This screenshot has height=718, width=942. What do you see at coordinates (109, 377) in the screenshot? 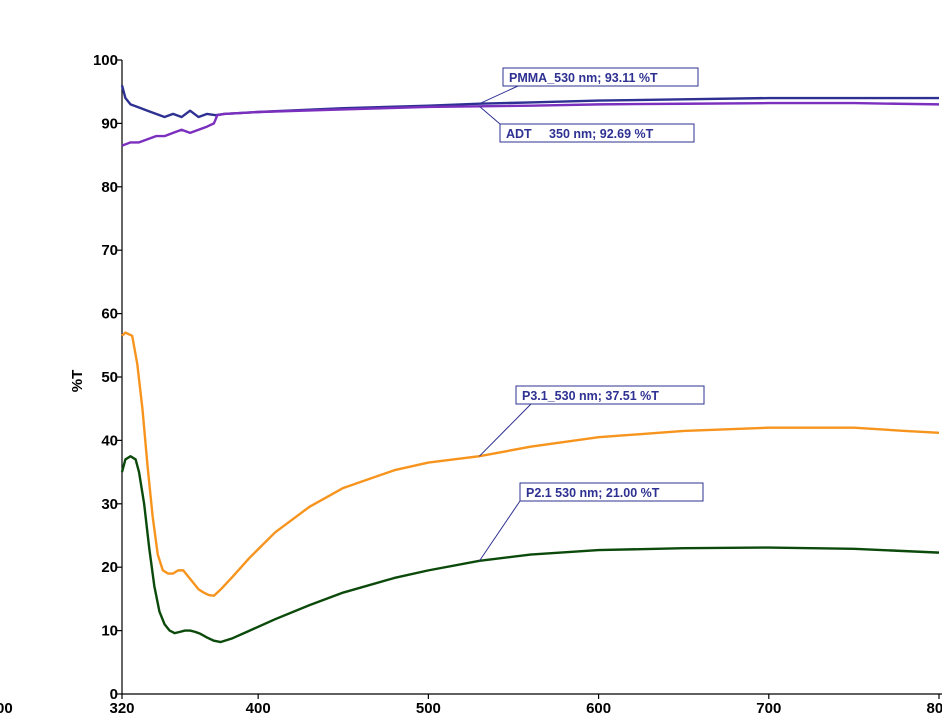
I see `y-tick-label: 50` at bounding box center [109, 377].